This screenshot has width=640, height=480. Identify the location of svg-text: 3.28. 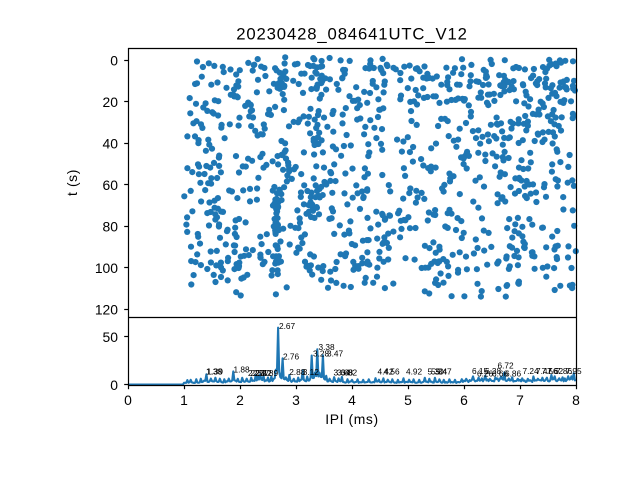
(321, 354).